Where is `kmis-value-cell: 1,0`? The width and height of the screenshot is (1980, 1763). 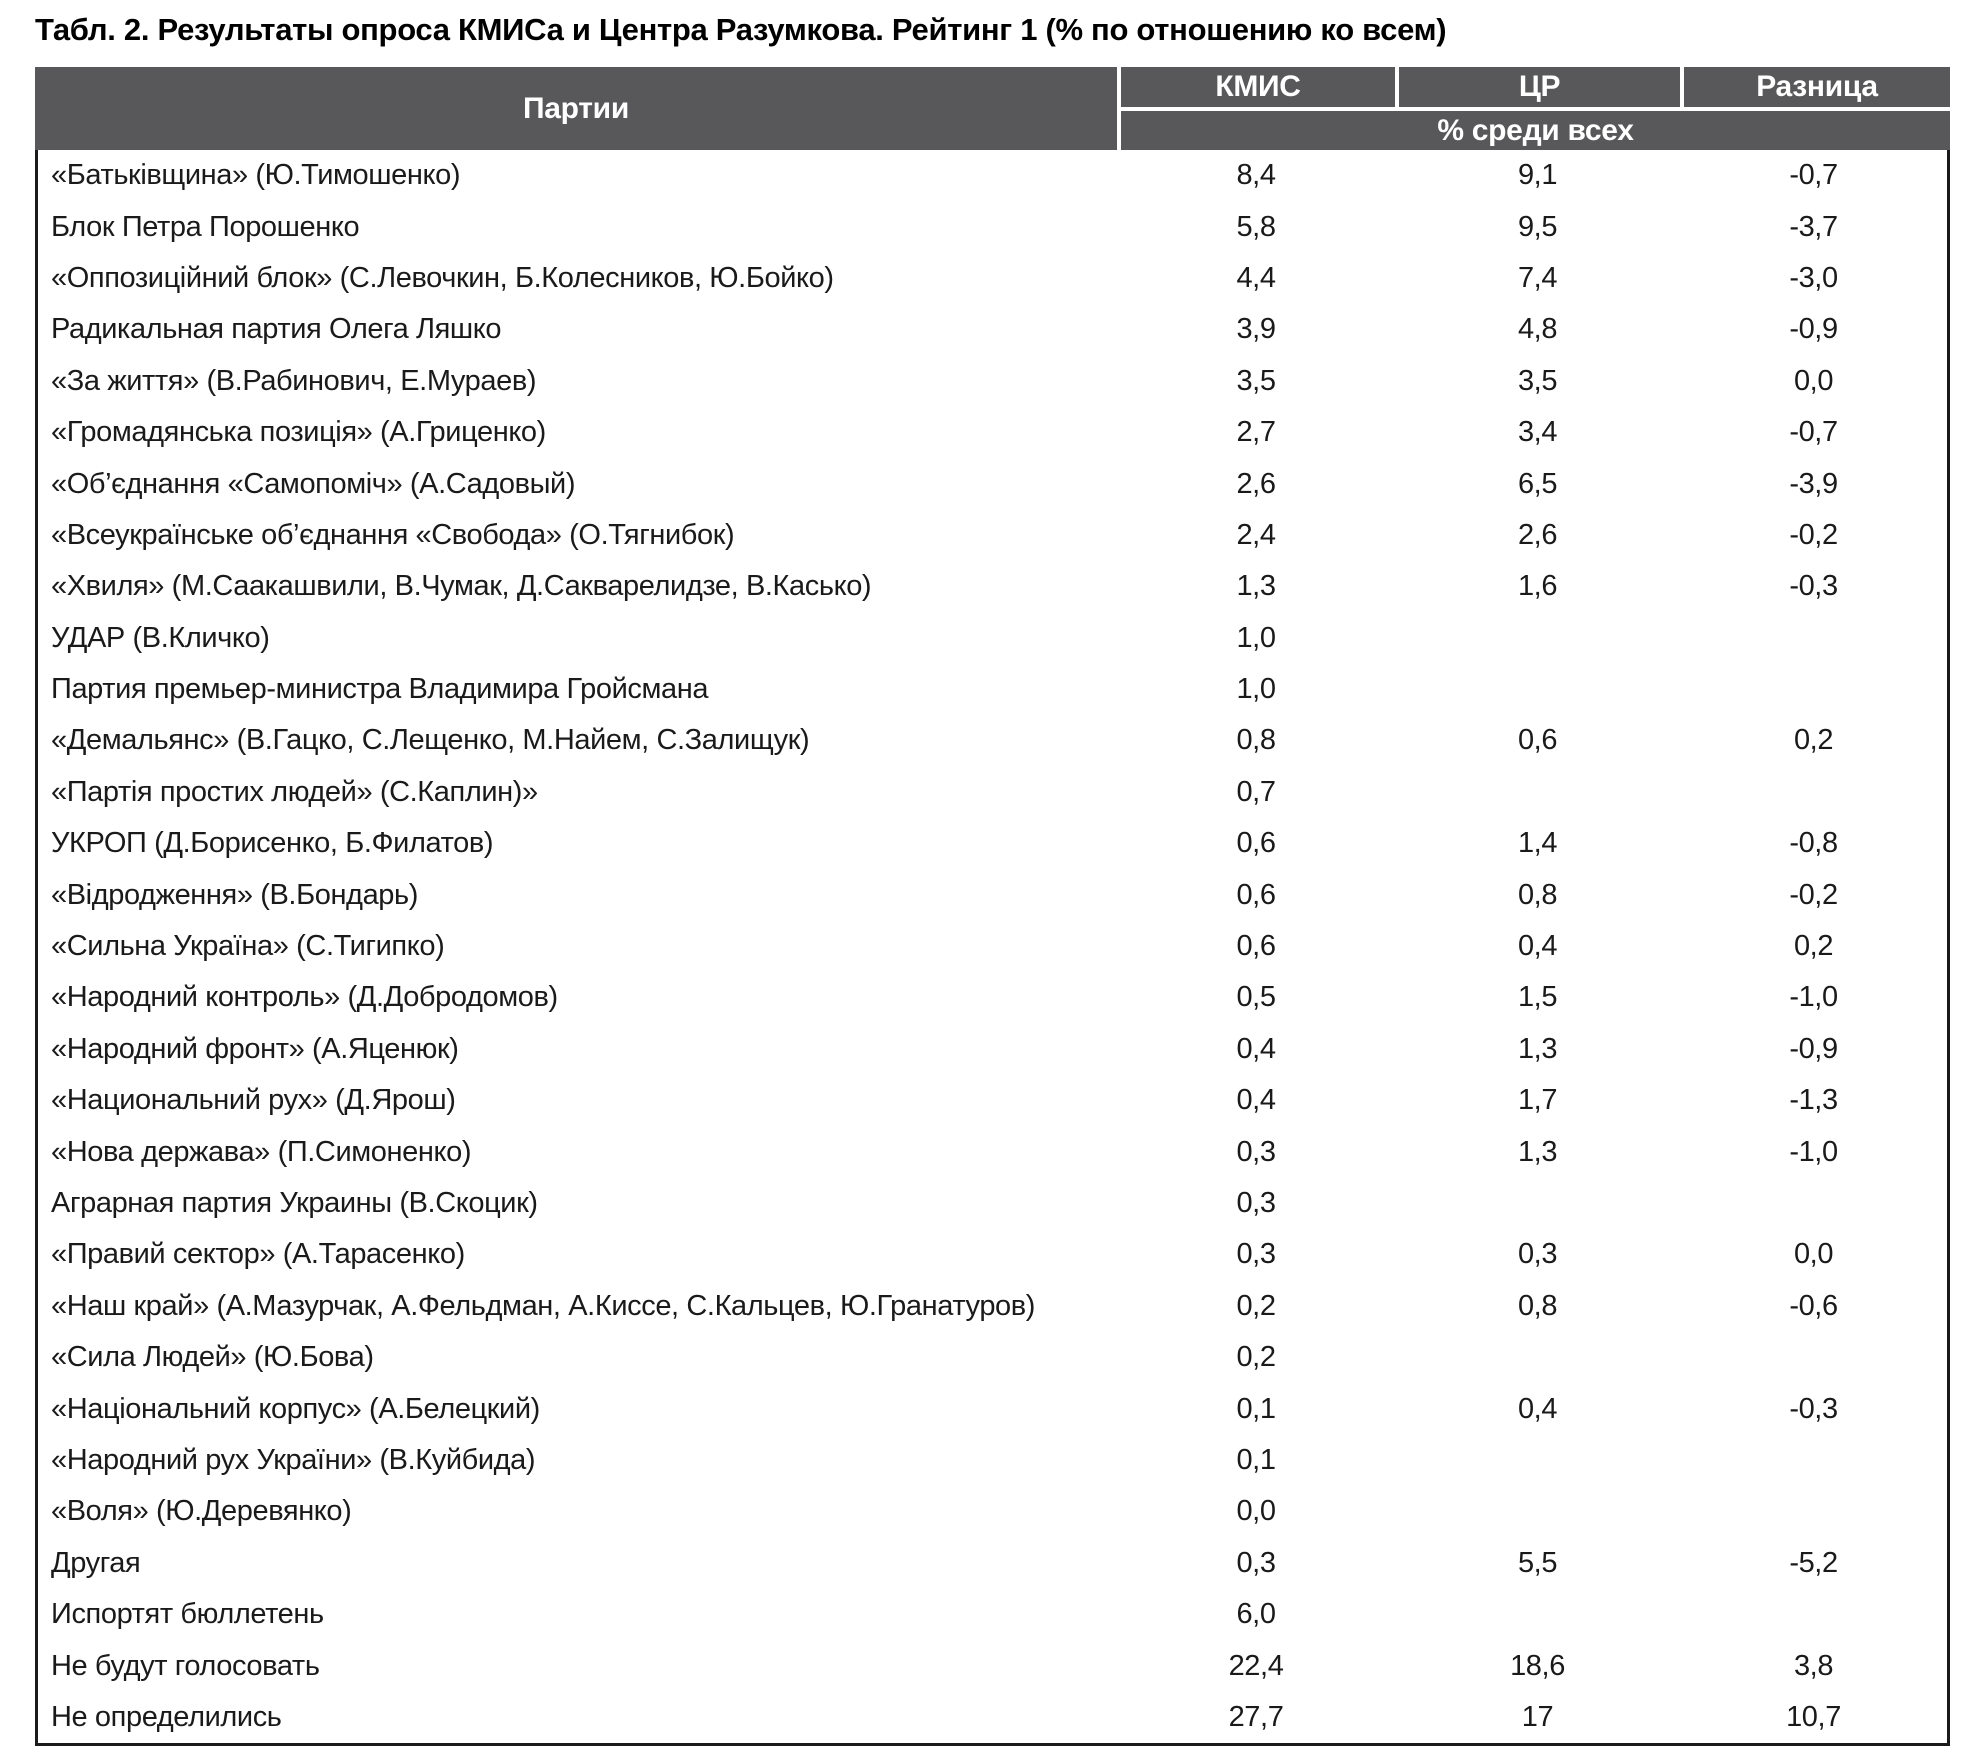 kmis-value-cell: 1,0 is located at coordinates (1256, 689).